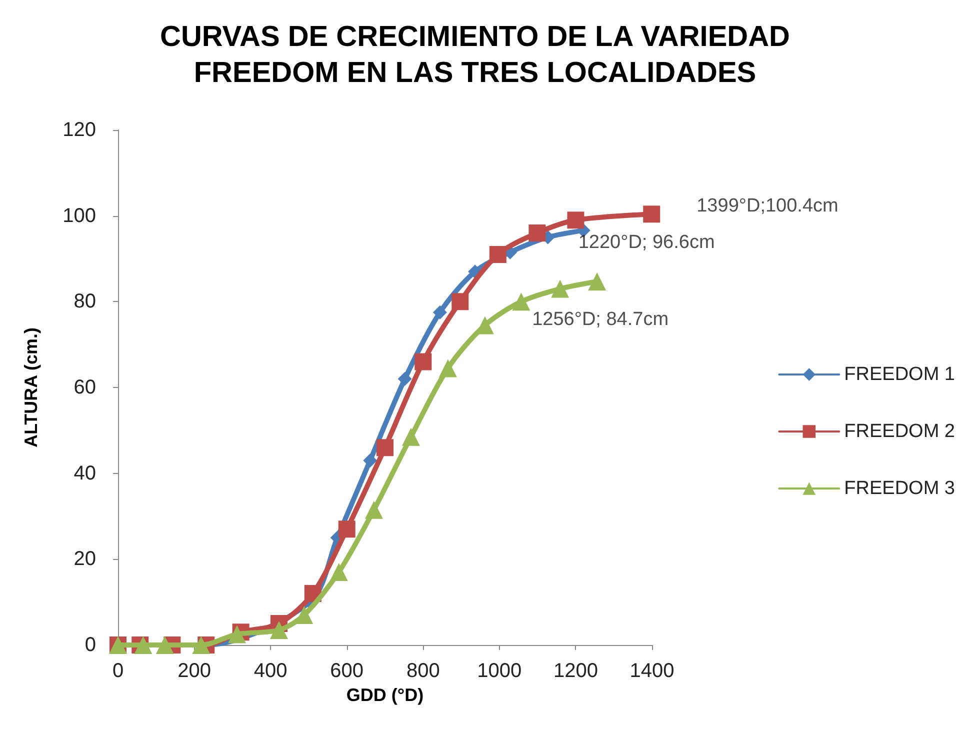 Image resolution: width=968 pixels, height=738 pixels. Describe the element at coordinates (575, 671) in the screenshot. I see `x-tick-label: 1200` at that location.